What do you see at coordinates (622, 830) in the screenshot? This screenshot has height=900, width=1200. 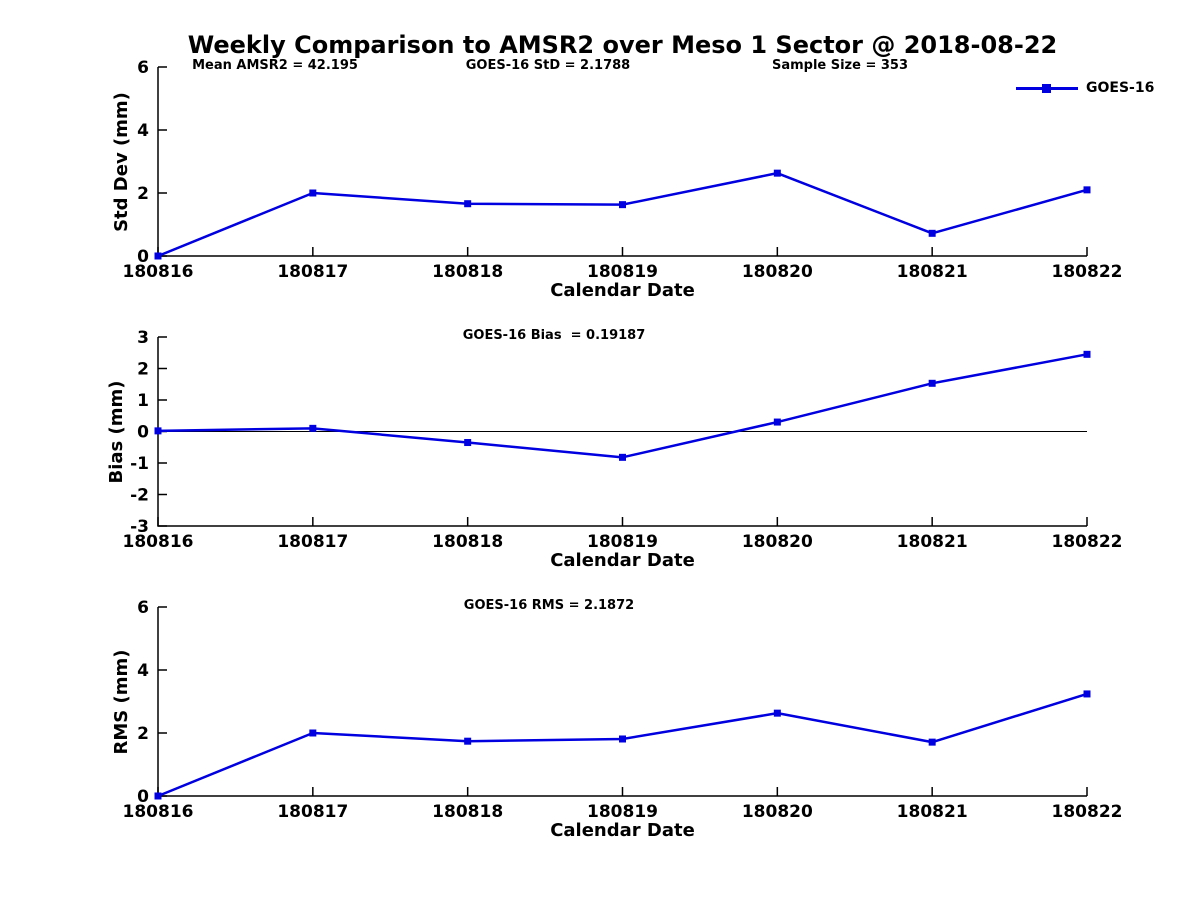 I see `x-axis-label-bottom: Calendar Date` at bounding box center [622, 830].